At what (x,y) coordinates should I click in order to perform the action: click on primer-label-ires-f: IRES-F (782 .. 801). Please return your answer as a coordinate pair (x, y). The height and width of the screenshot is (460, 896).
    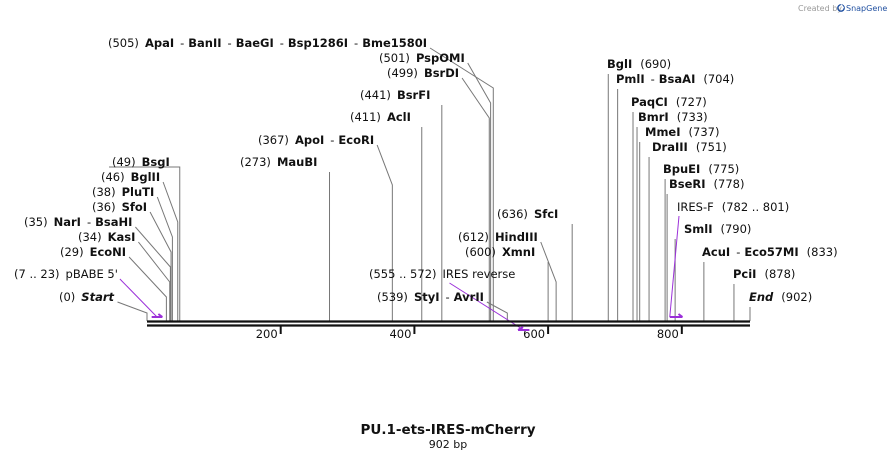
    Looking at the image, I should click on (733, 207).